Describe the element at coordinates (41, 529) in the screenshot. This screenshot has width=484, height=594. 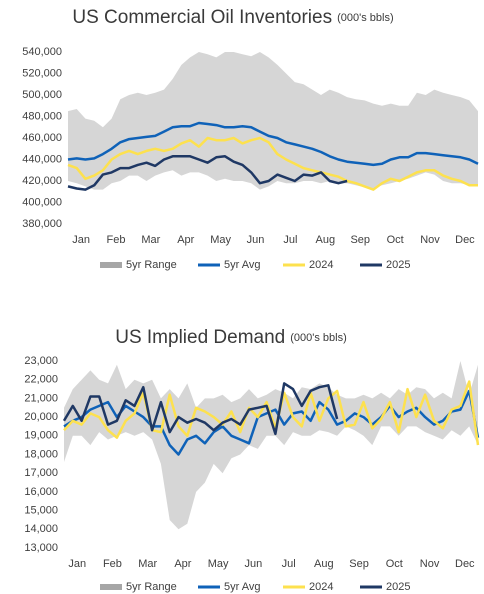
I see `y-tick-label: 14,000` at that location.